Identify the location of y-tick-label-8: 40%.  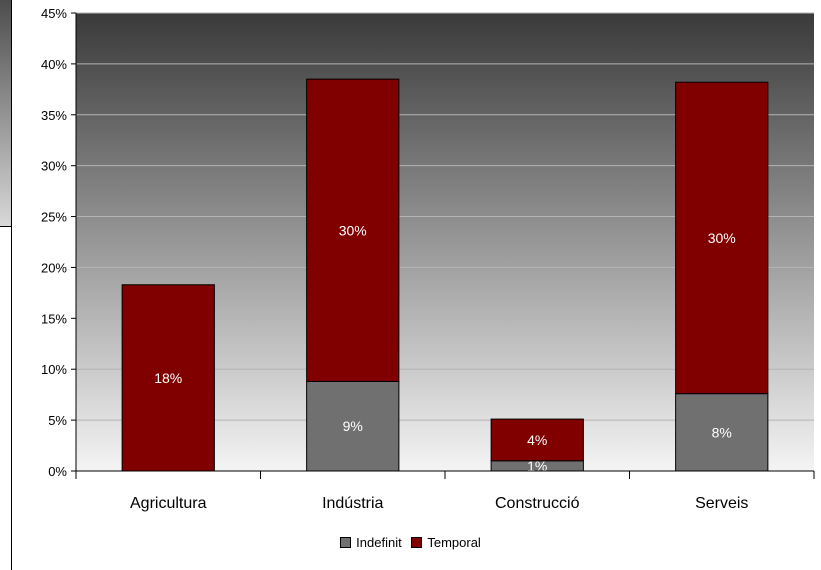
(54, 64).